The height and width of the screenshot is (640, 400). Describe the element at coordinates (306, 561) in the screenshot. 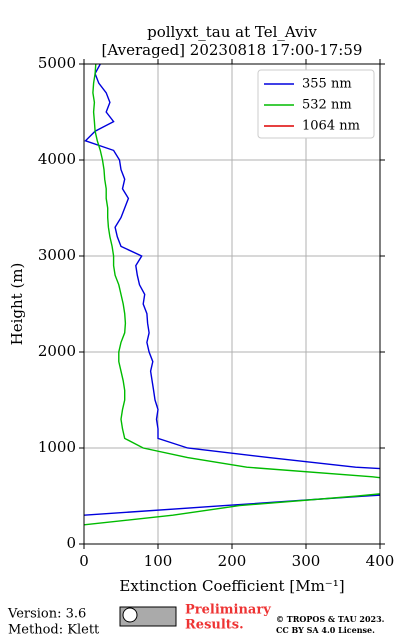

I see `x-tick-label: 300` at that location.